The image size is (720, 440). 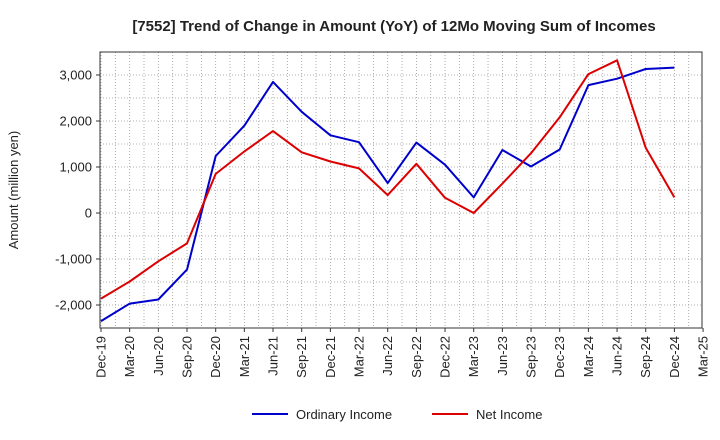 What do you see at coordinates (559, 357) in the screenshot?
I see `x-tick-label: Dec-23` at bounding box center [559, 357].